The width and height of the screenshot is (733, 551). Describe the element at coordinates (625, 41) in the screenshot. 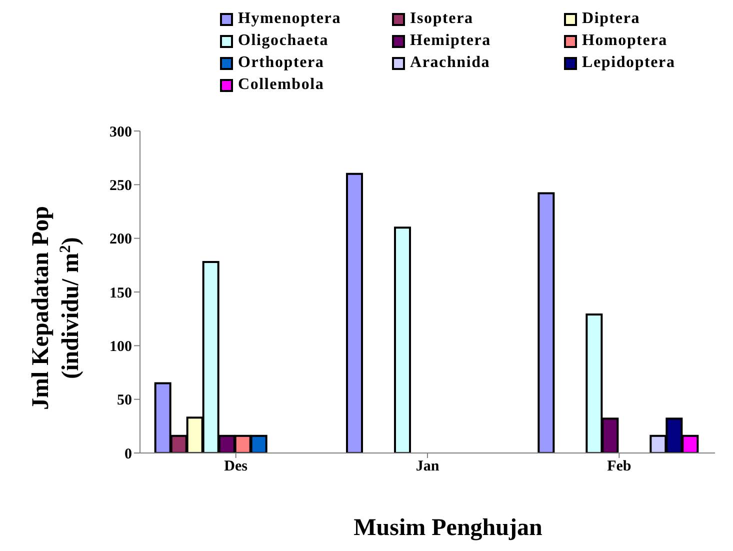

I see `legend-label: Homoptera` at that location.